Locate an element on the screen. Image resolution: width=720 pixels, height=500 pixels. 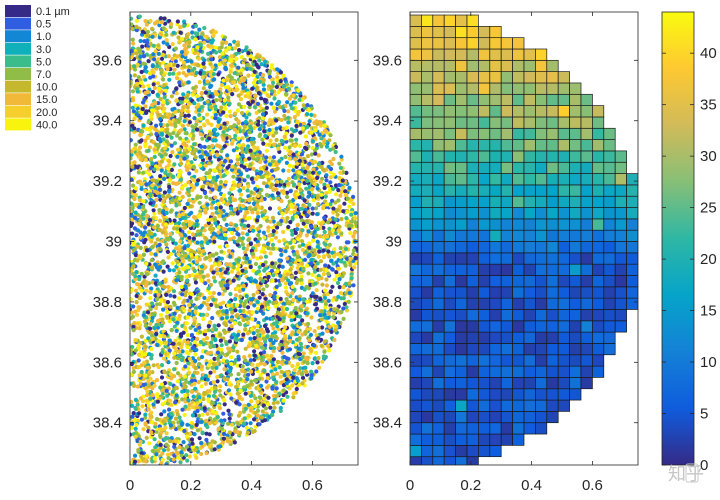
legend-label: 0.1 µm is located at coordinates (53, 12).